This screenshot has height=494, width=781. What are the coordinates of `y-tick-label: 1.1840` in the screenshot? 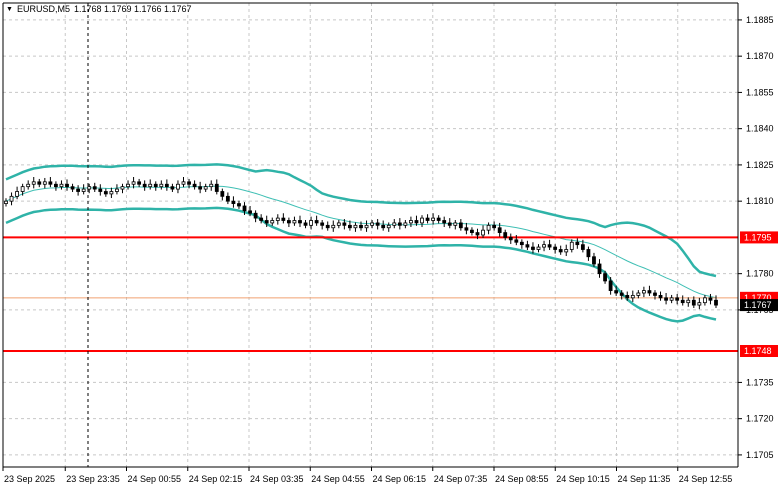 It's located at (760, 129).